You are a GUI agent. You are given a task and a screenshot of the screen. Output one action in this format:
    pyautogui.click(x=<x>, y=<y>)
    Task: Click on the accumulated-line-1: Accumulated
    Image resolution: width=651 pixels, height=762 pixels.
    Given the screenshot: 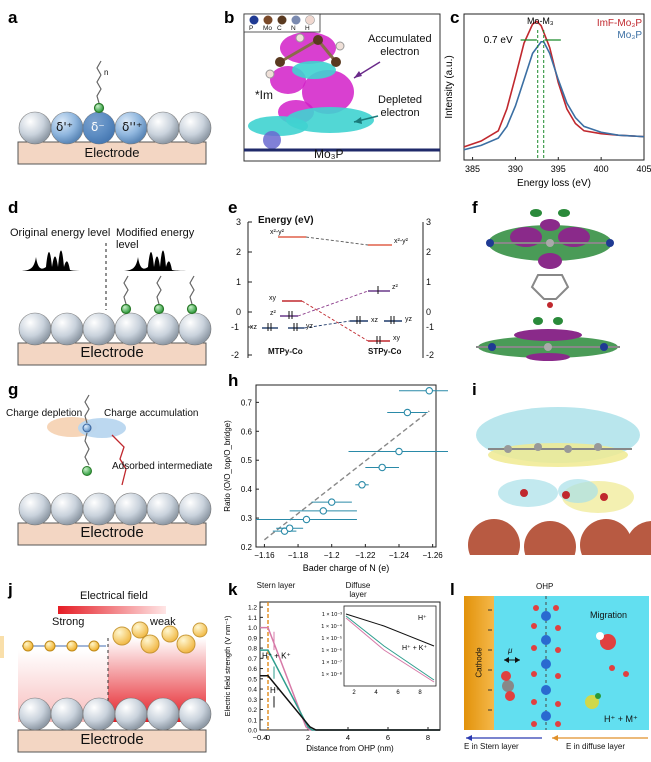 What is the action you would take?
    pyautogui.click(x=400, y=39)
    